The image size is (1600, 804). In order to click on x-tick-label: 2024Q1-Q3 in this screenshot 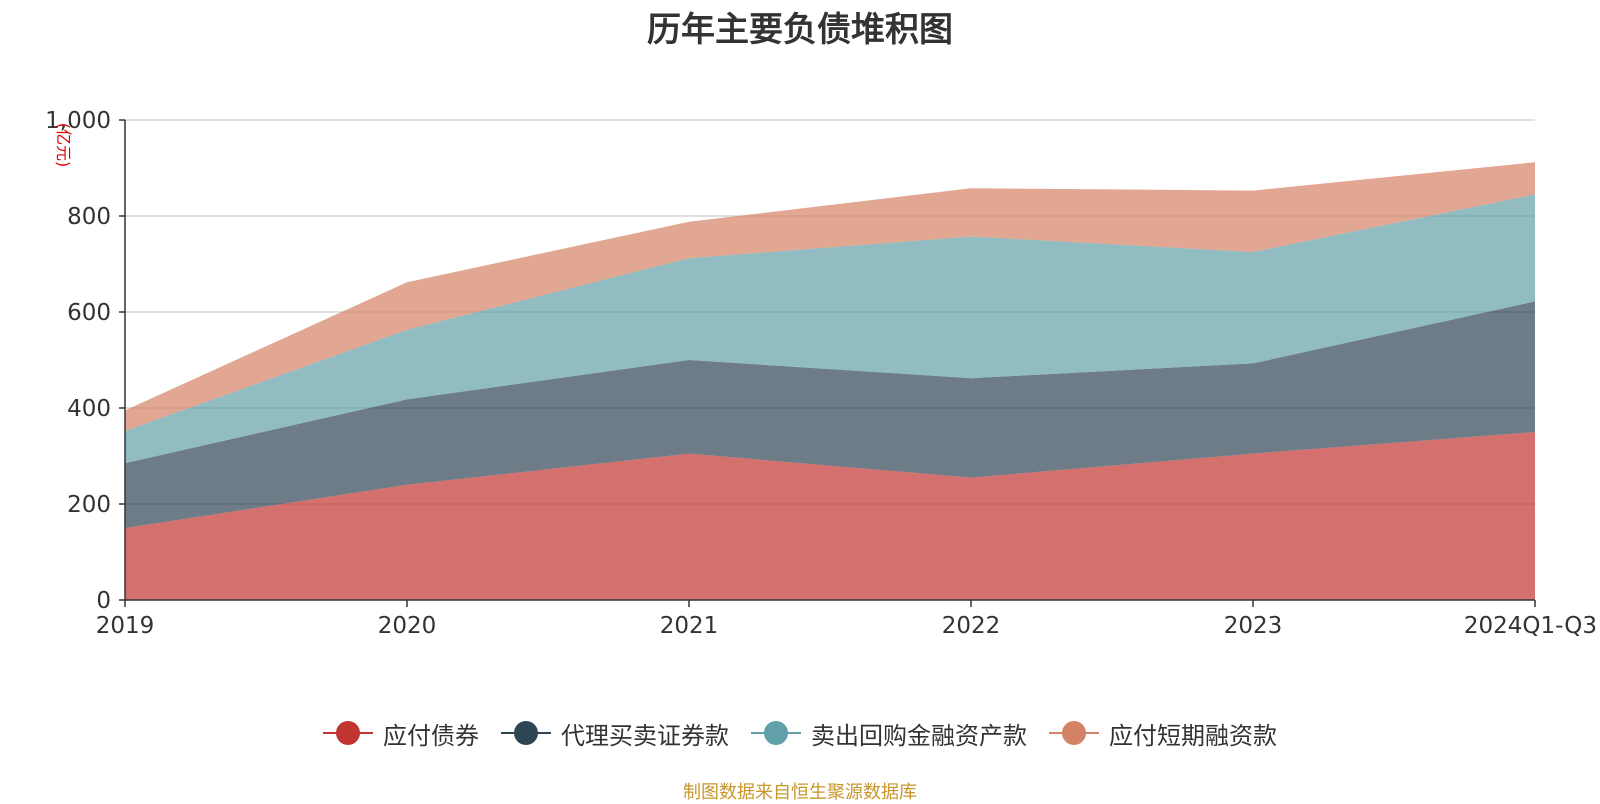, I will do `click(1530, 626)`.